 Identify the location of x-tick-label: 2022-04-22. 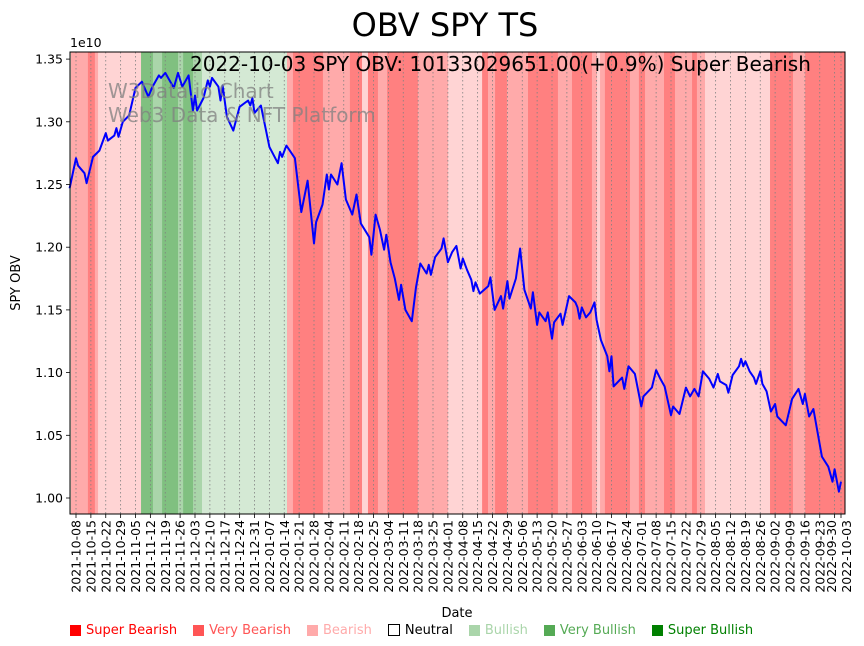
(492, 556).